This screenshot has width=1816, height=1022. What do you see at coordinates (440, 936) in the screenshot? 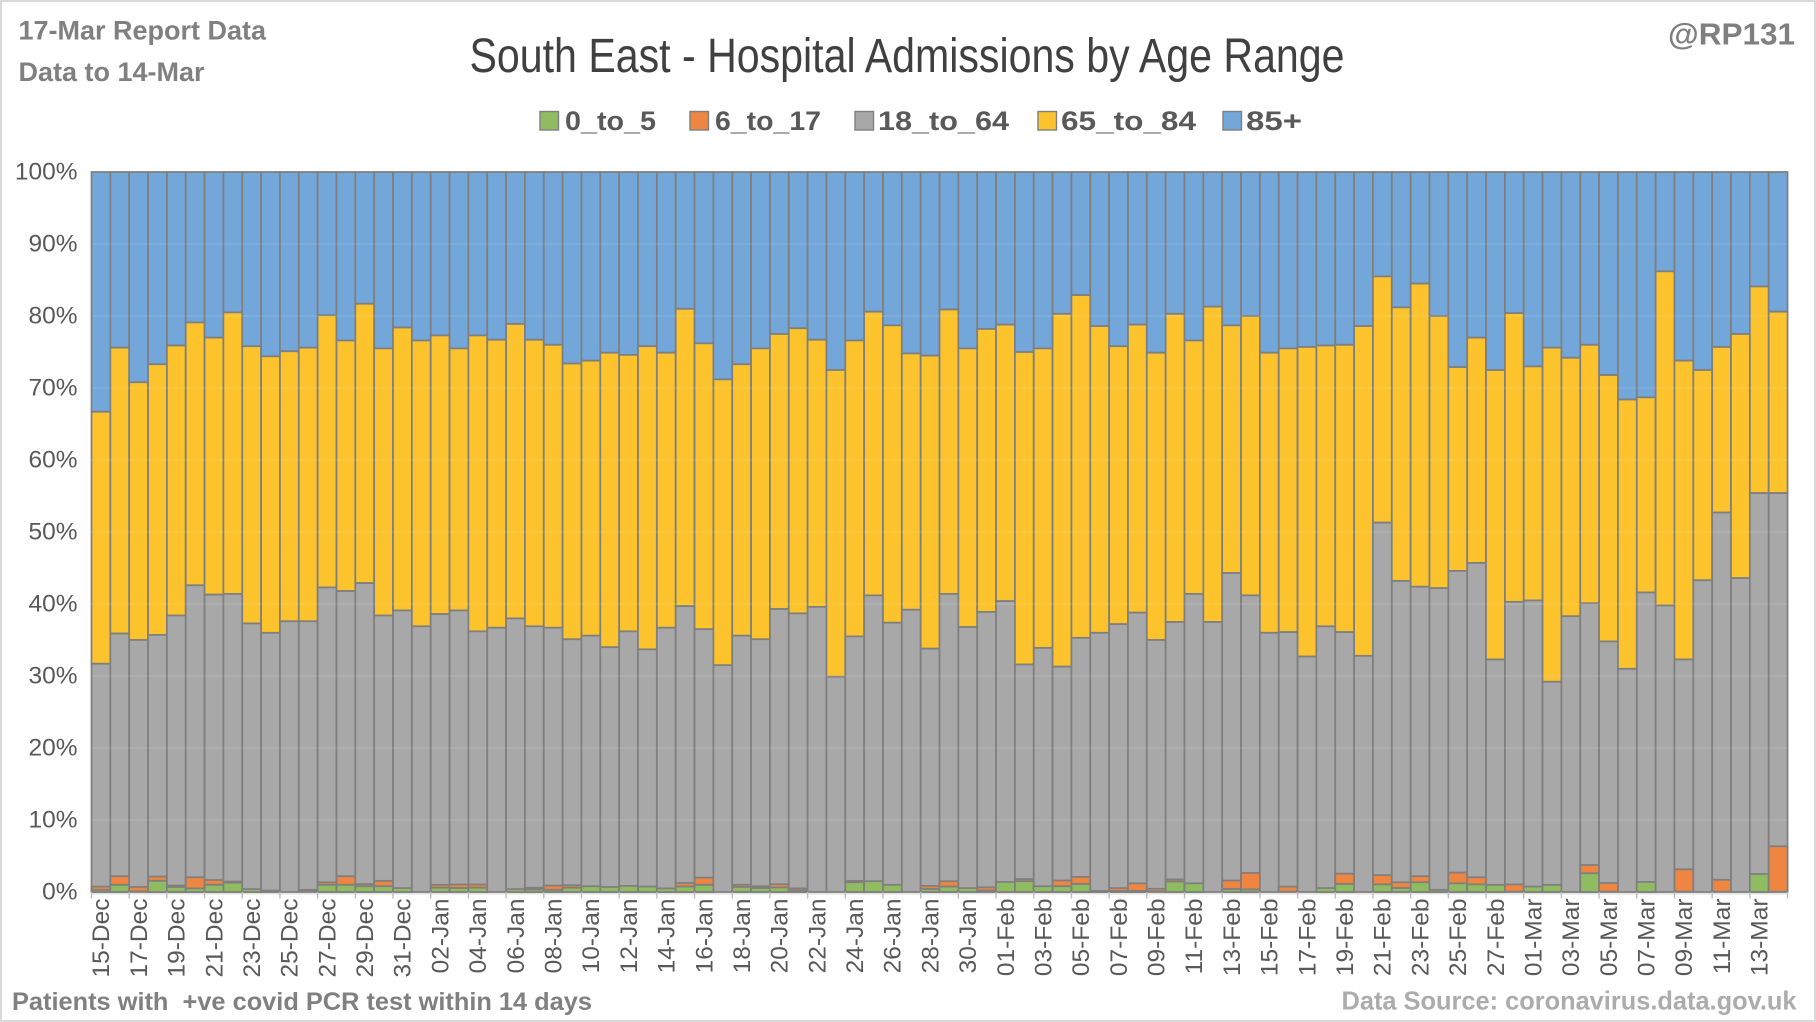
I see `svg-text: 02-Jan` at bounding box center [440, 936].